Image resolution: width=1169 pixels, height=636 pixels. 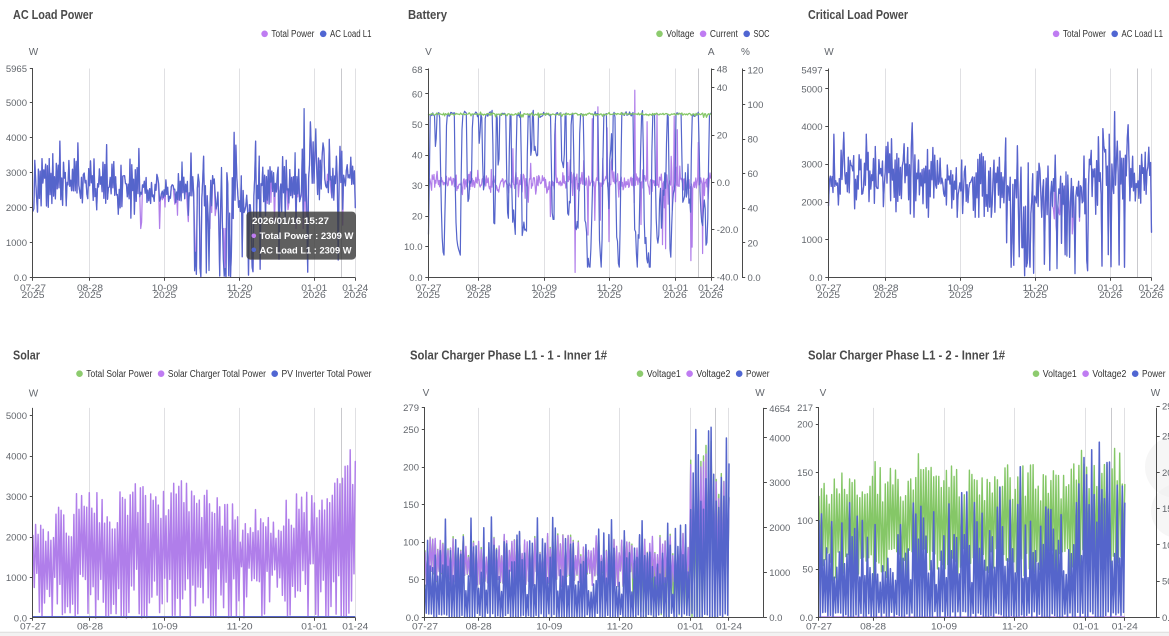 I want to click on svg-text: 1000, so click(x=811, y=240).